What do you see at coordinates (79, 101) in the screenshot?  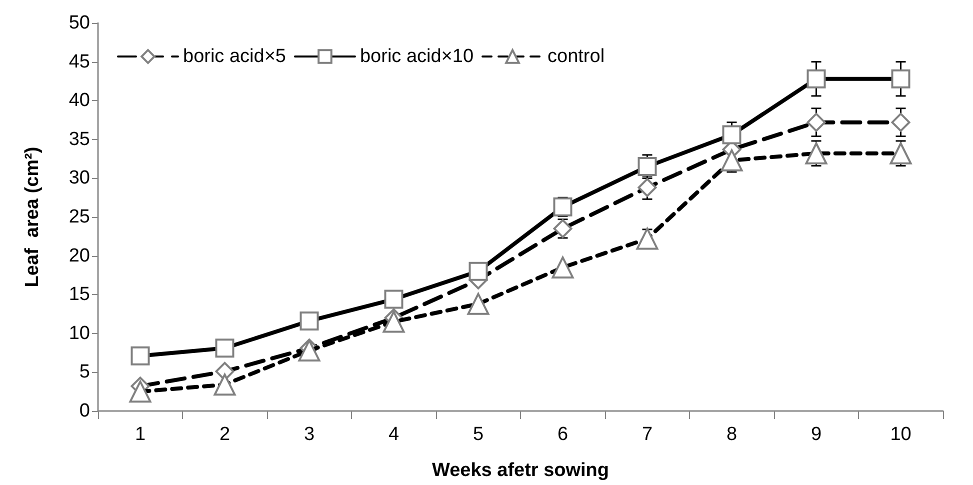 I see `y-tick-label: 40` at bounding box center [79, 101].